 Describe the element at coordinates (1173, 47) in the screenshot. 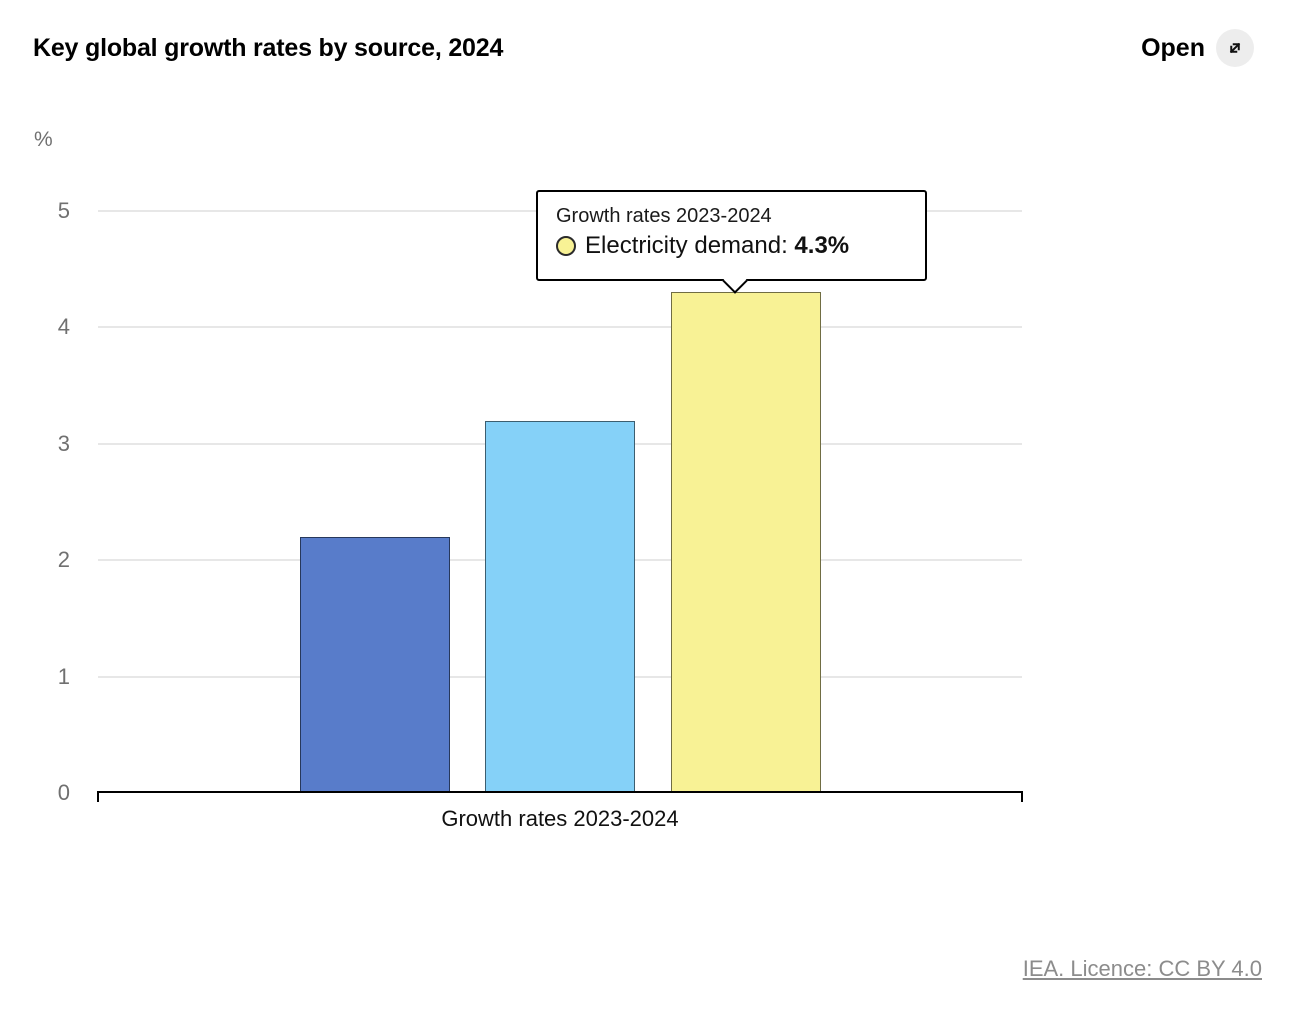

I see `open-button-label: Open` at that location.